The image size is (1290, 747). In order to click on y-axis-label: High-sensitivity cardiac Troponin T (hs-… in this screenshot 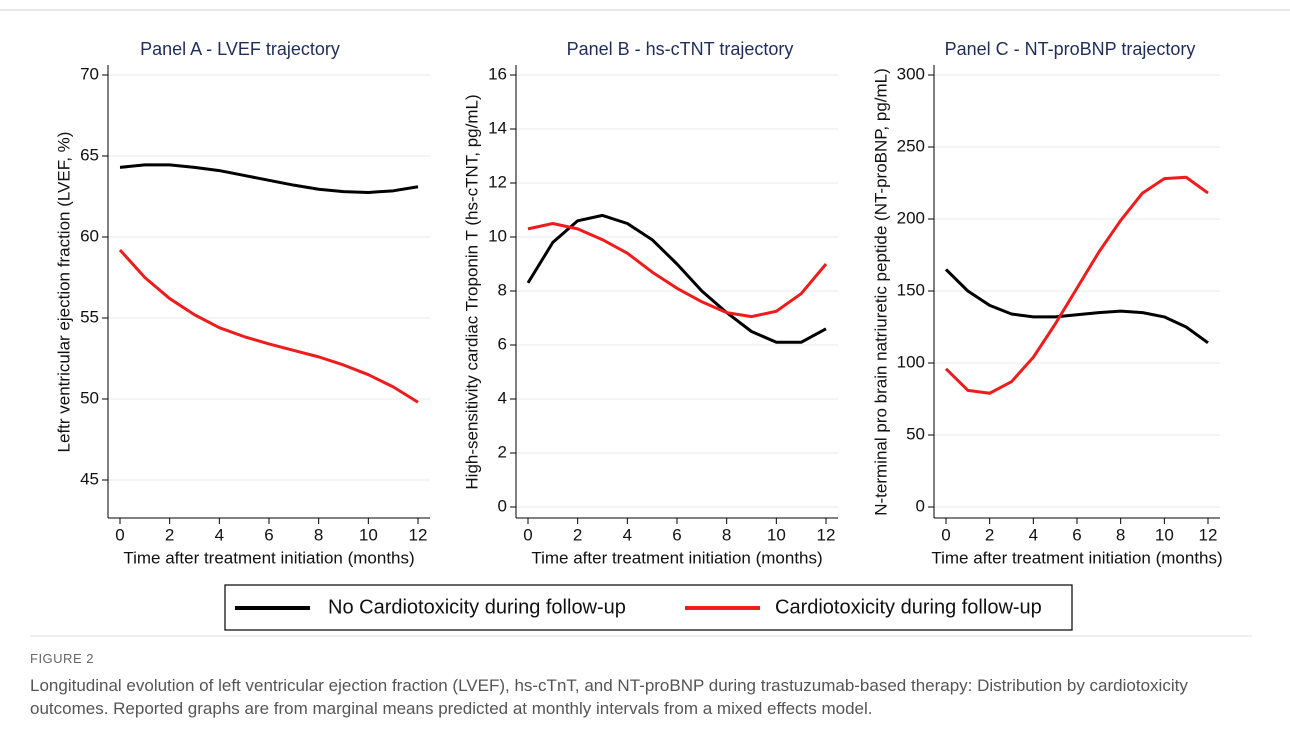, I will do `click(471, 291)`.